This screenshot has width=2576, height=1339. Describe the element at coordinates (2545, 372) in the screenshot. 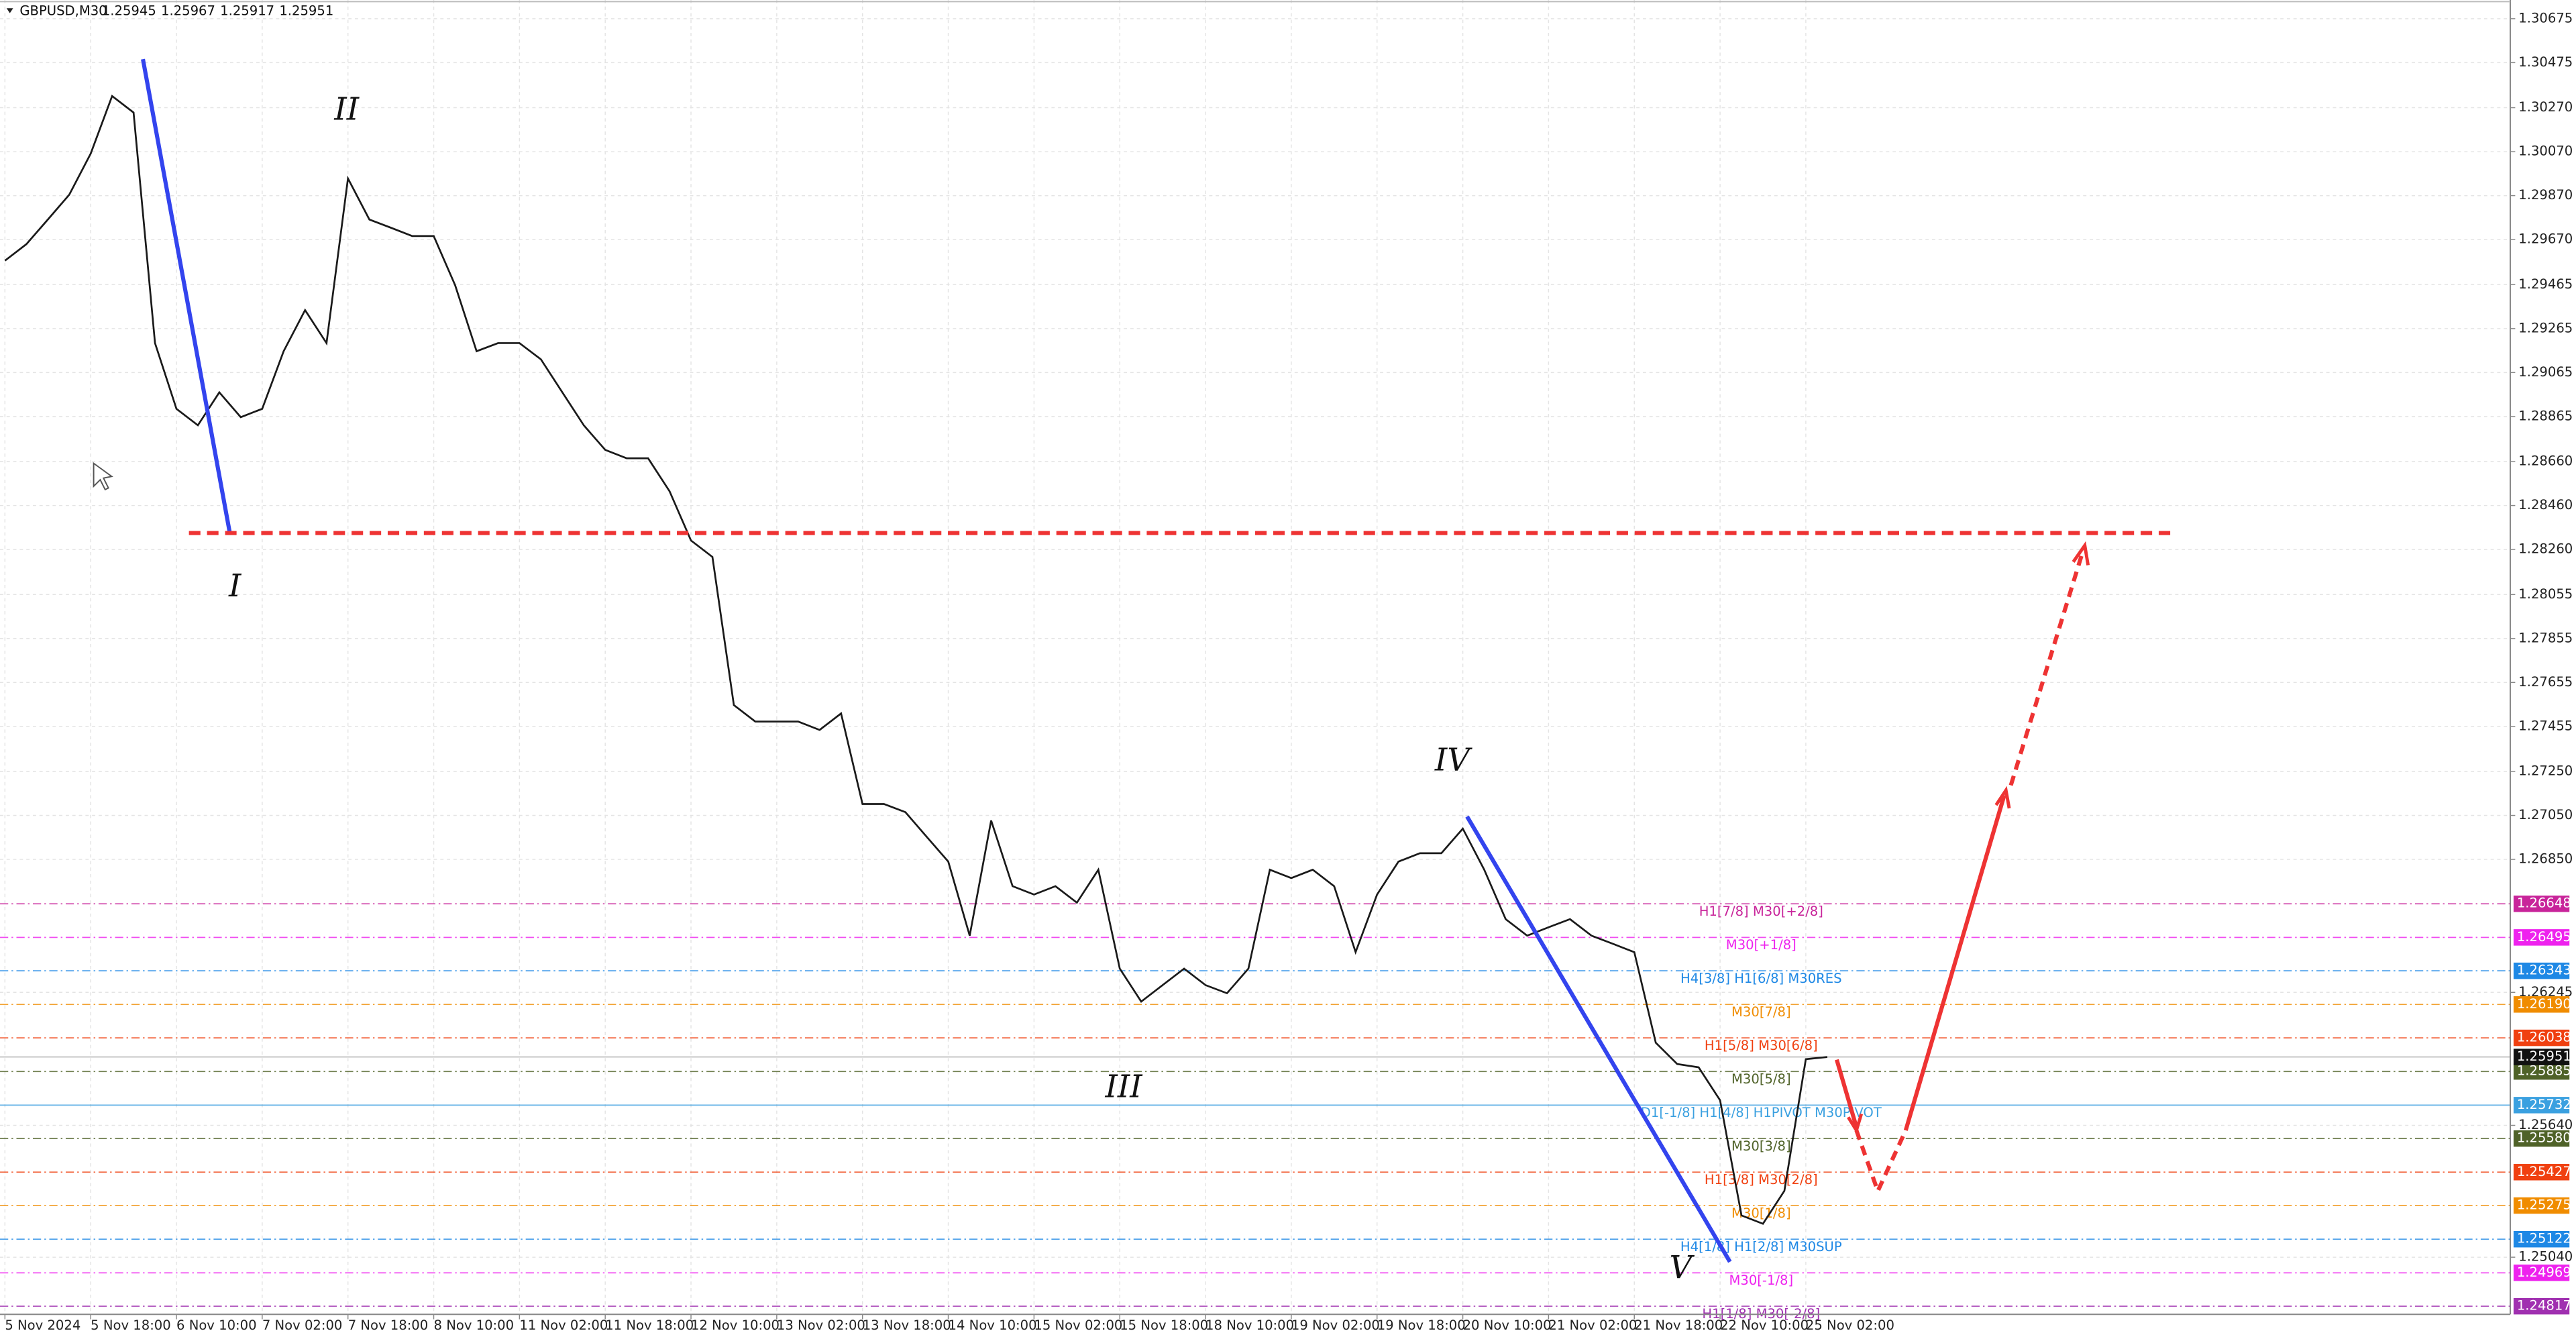

I see `y-tick-label: 1.29065` at that location.